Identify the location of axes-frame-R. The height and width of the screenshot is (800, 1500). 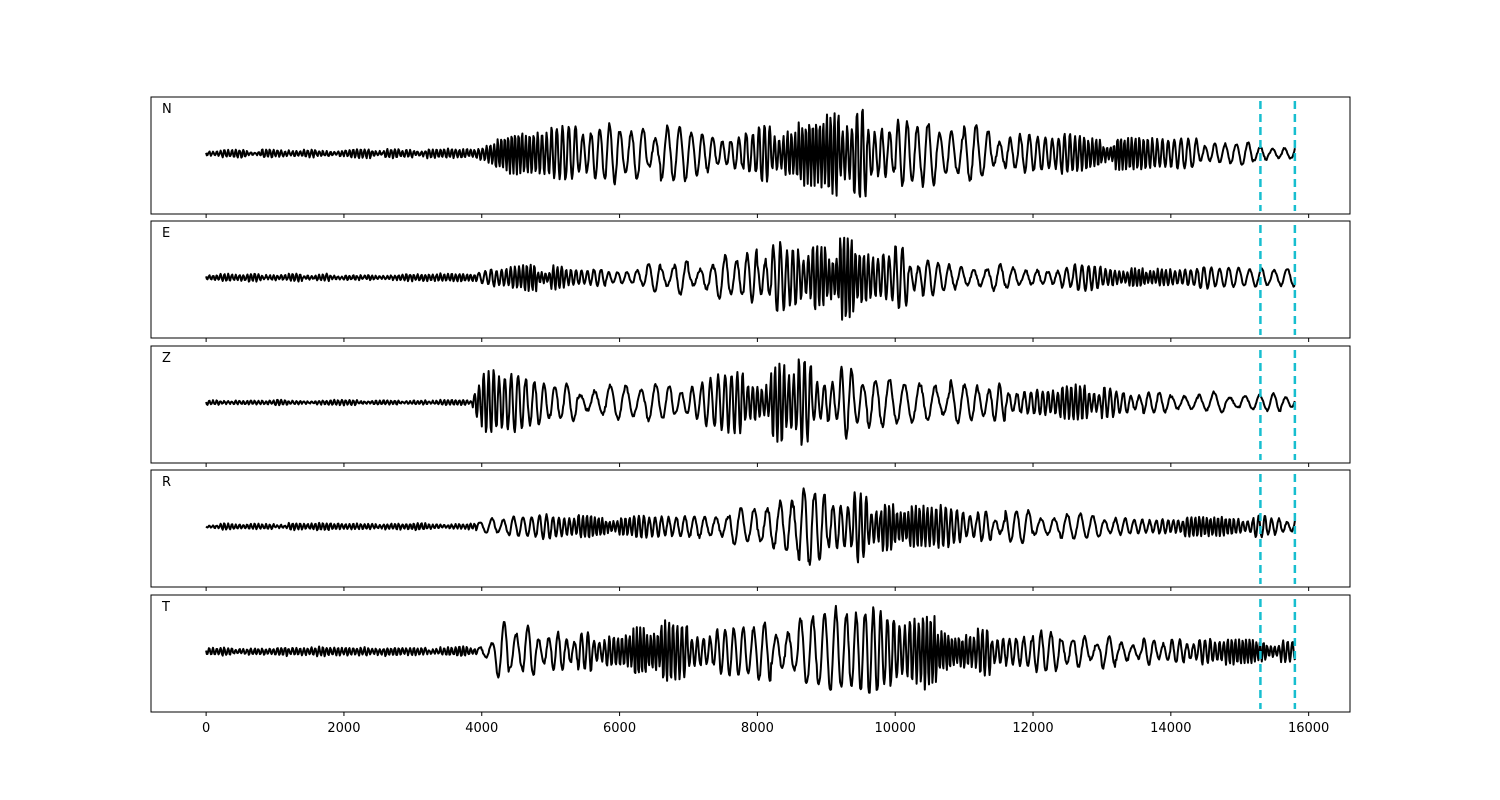
(750, 528).